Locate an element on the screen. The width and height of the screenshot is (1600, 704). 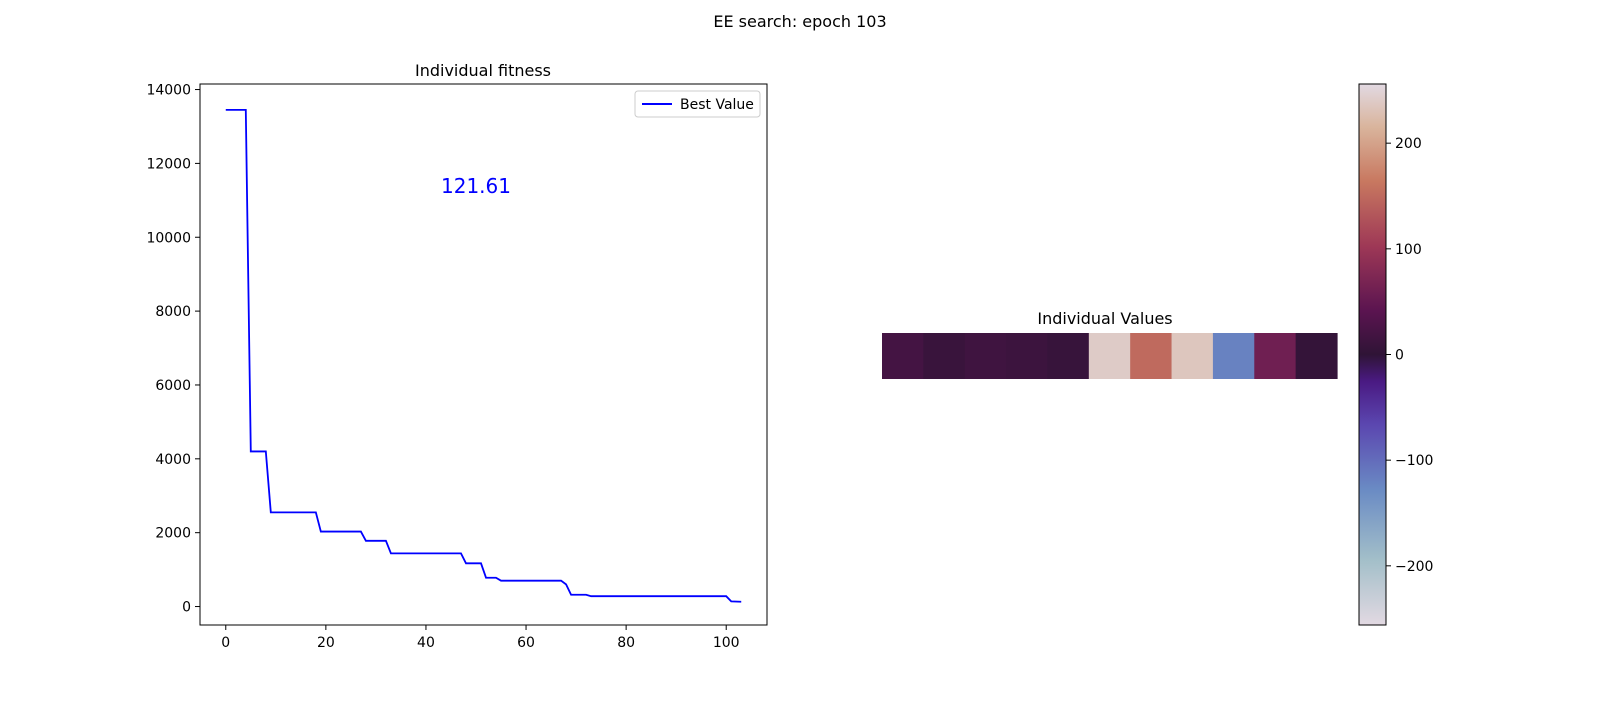
colorbar-tick-label: 100 is located at coordinates (1408, 250).